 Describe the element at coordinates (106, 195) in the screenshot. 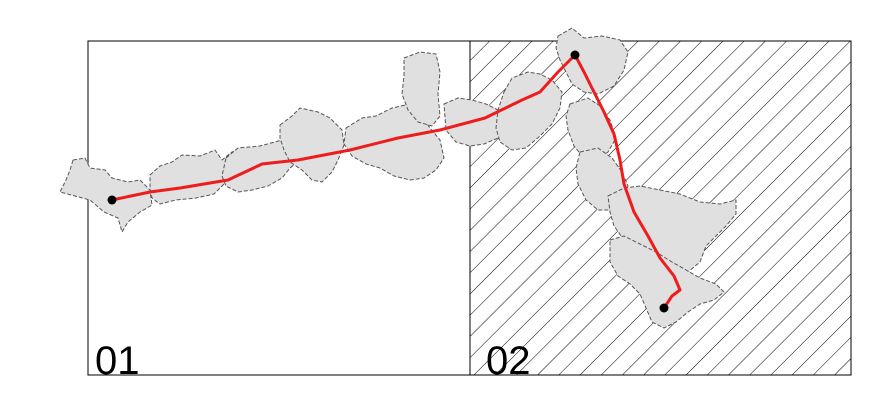

I see `region-west-end` at that location.